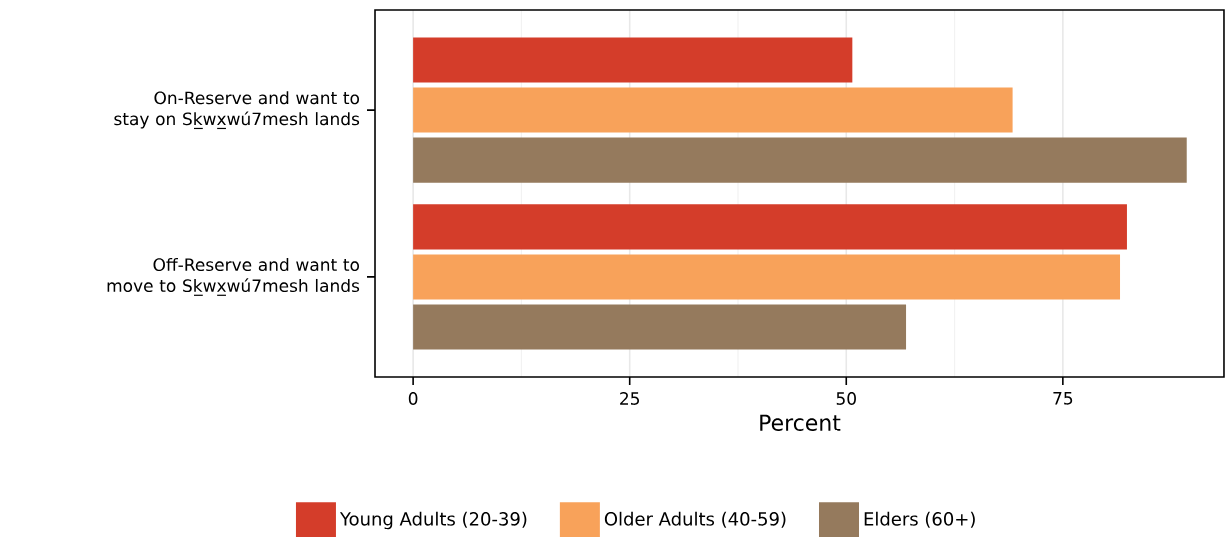 The image size is (1225, 537). What do you see at coordinates (233, 276) in the screenshot?
I see `y-tick-label: Off-Reserve and want to move to Sk̲wx̲wú7mesh lands` at bounding box center [233, 276].